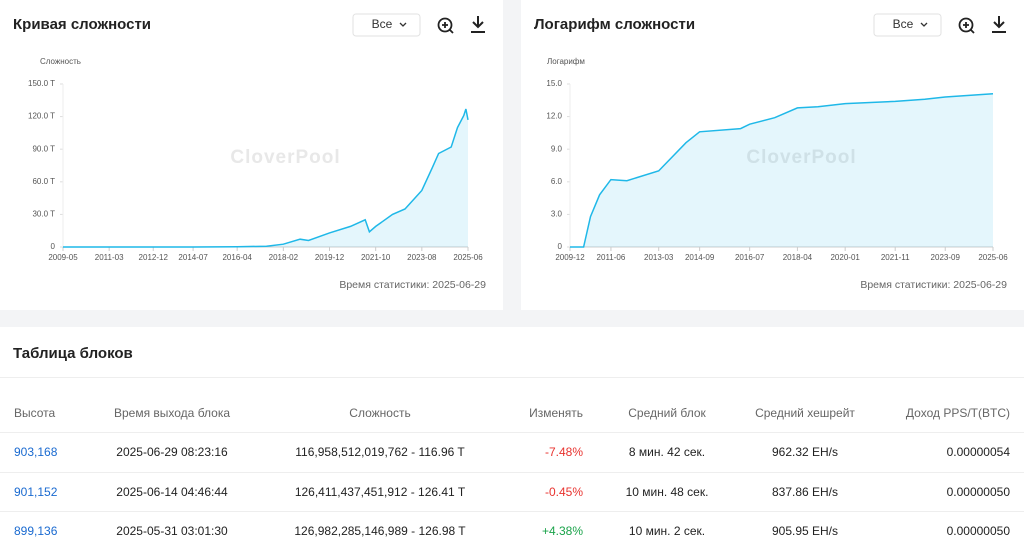 The image size is (1024, 548). What do you see at coordinates (563, 491) in the screenshot?
I see `change-cell: -0.45%` at bounding box center [563, 491].